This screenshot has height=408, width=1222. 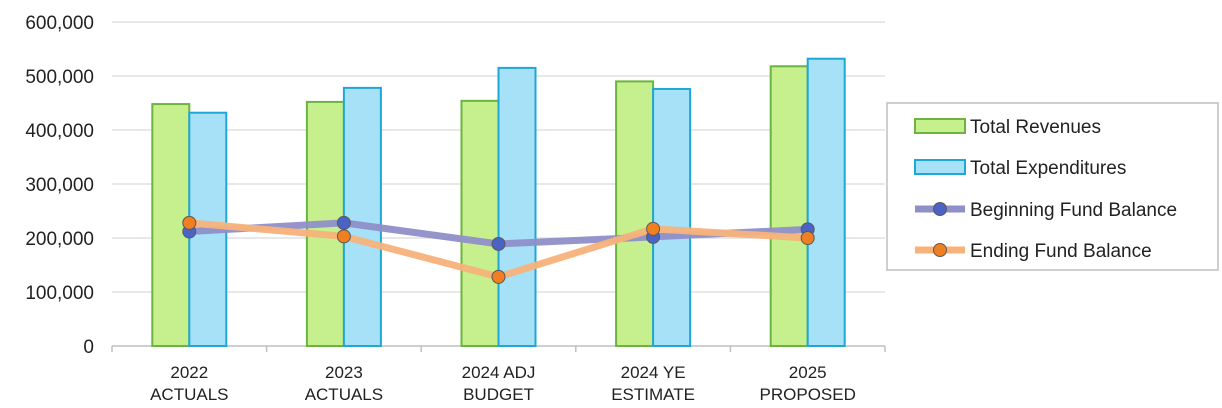 What do you see at coordinates (808, 383) in the screenshot?
I see `x-category-label: 2025 PROPOSED` at bounding box center [808, 383].